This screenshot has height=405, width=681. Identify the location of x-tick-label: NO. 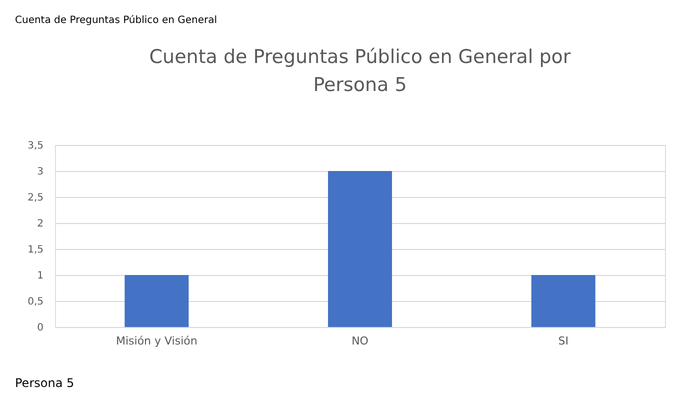
(360, 341).